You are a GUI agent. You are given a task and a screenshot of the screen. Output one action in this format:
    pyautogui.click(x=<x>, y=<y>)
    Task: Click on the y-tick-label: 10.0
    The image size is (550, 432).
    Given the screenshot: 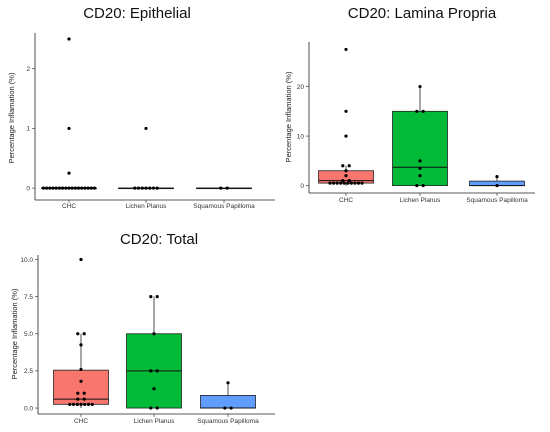 What is the action you would take?
    pyautogui.click(x=26, y=260)
    